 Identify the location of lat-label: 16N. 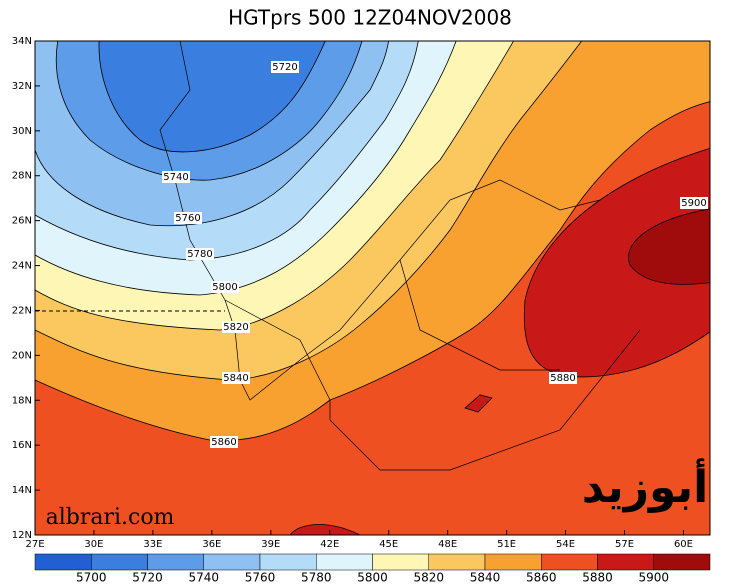
(22, 445).